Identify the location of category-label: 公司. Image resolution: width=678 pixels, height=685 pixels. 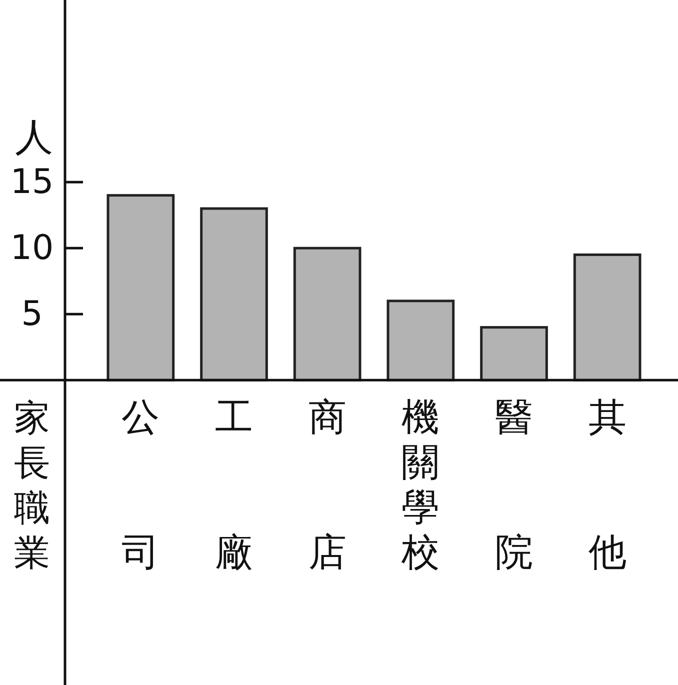
(141, 484).